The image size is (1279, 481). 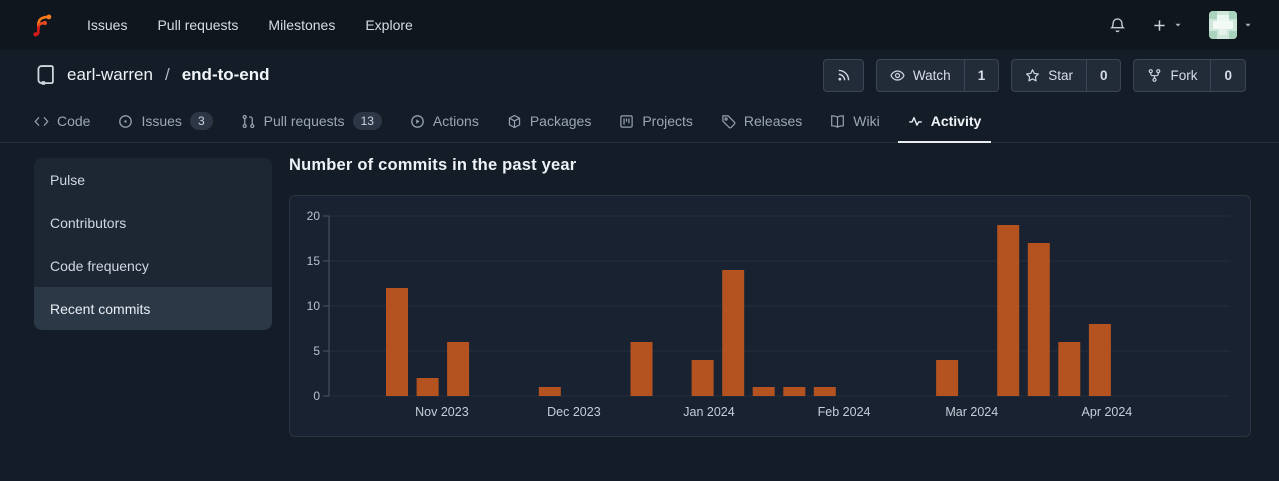 I want to click on repo-title: earl-warren / end-to-end, so click(x=152, y=75).